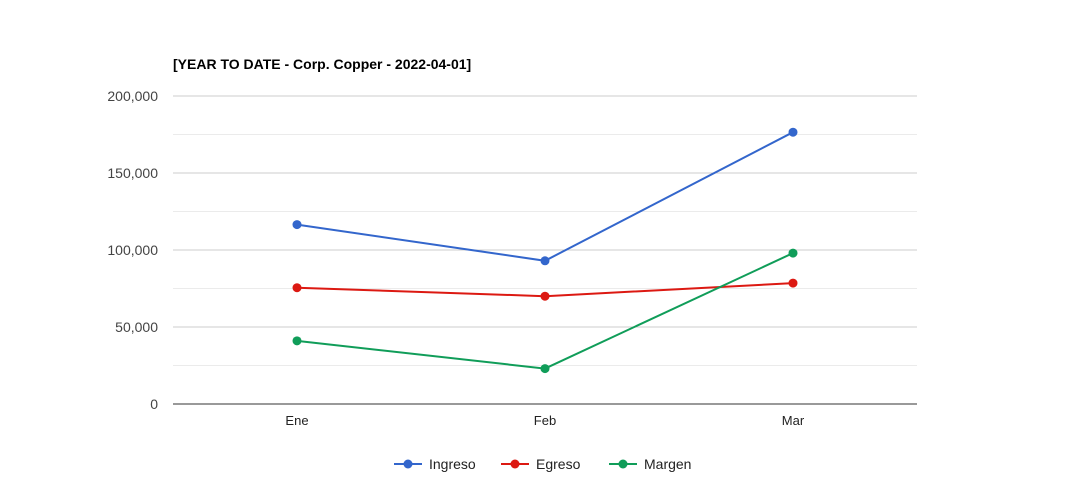 This screenshot has height=500, width=1089. Describe the element at coordinates (132, 96) in the screenshot. I see `y-tick-label: 200,000` at that location.